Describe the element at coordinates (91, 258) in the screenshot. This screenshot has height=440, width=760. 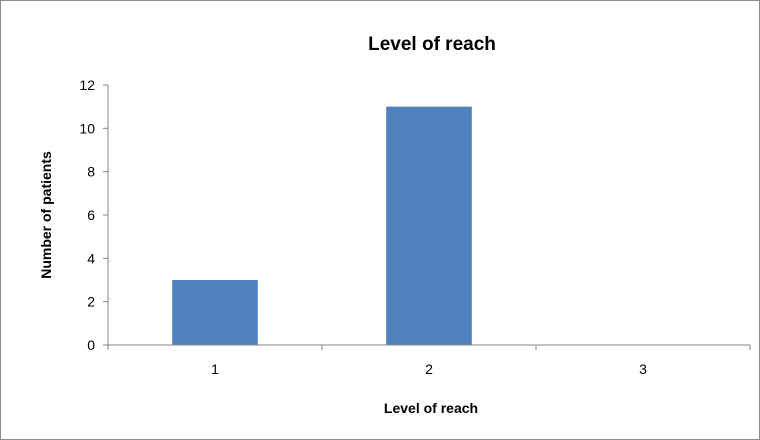
I see `y-tick-label: 4` at that location.